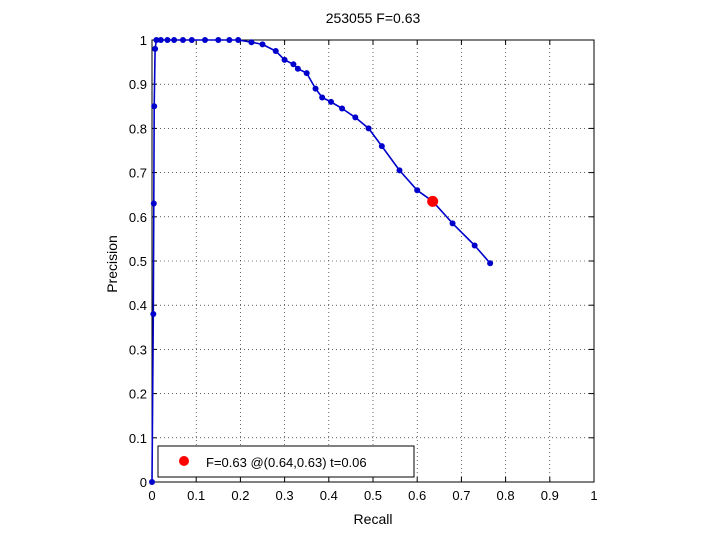  I want to click on x-tick-label: 0.4, so click(329, 495).